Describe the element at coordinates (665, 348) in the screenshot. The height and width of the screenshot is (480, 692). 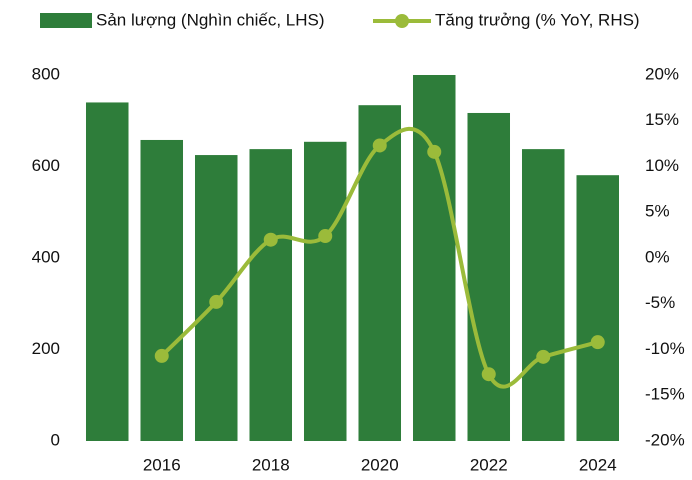
I see `y2-tick-label: -10%` at that location.